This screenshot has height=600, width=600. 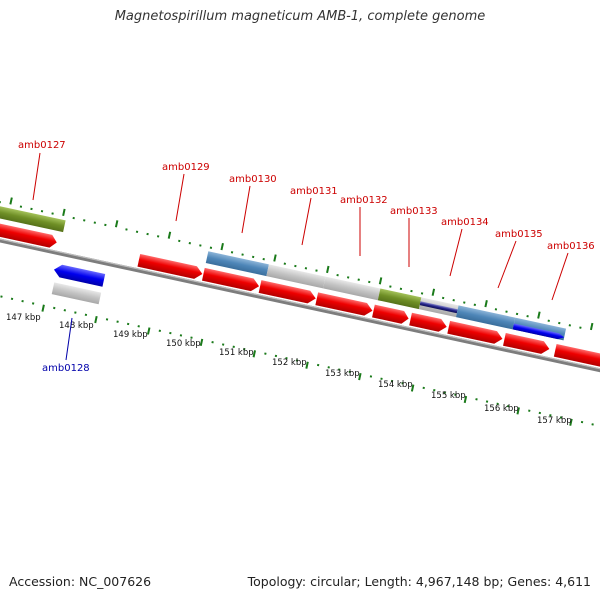 I want to click on cds-amb0130, so click(x=230, y=280).